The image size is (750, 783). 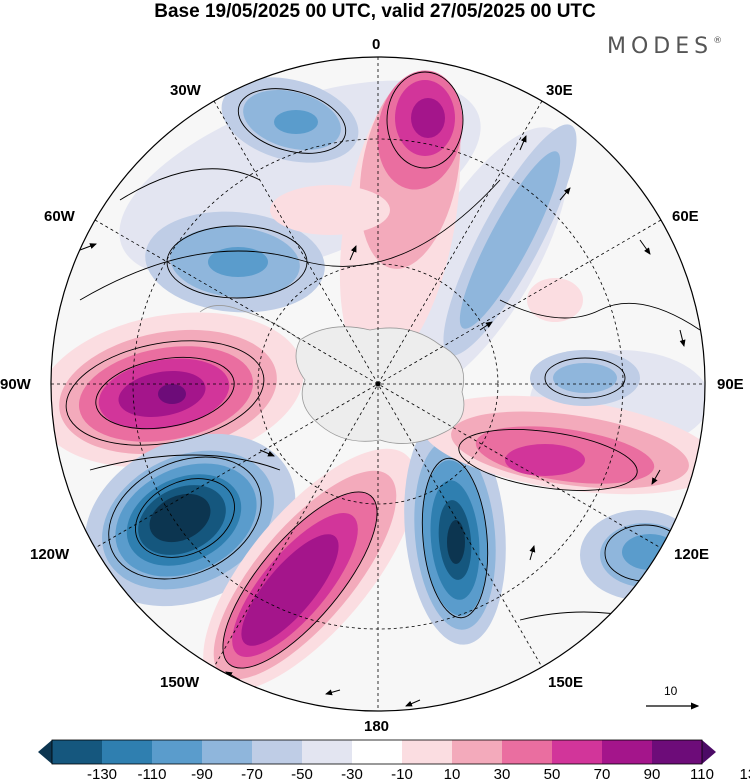 I want to click on colorbar-tick-label: 90, so click(x=652, y=774).